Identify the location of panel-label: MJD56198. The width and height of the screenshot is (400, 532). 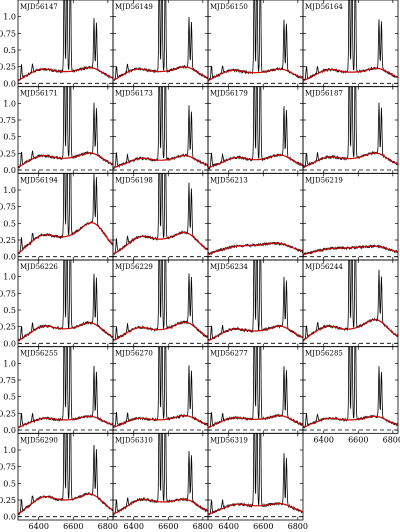
(134, 180).